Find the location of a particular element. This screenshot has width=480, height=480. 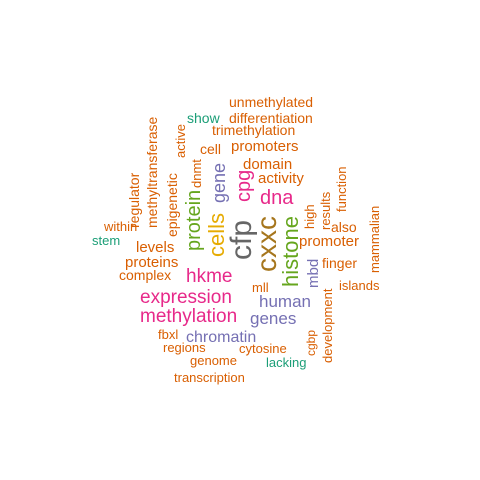

word-stem: stem is located at coordinates (106, 240).